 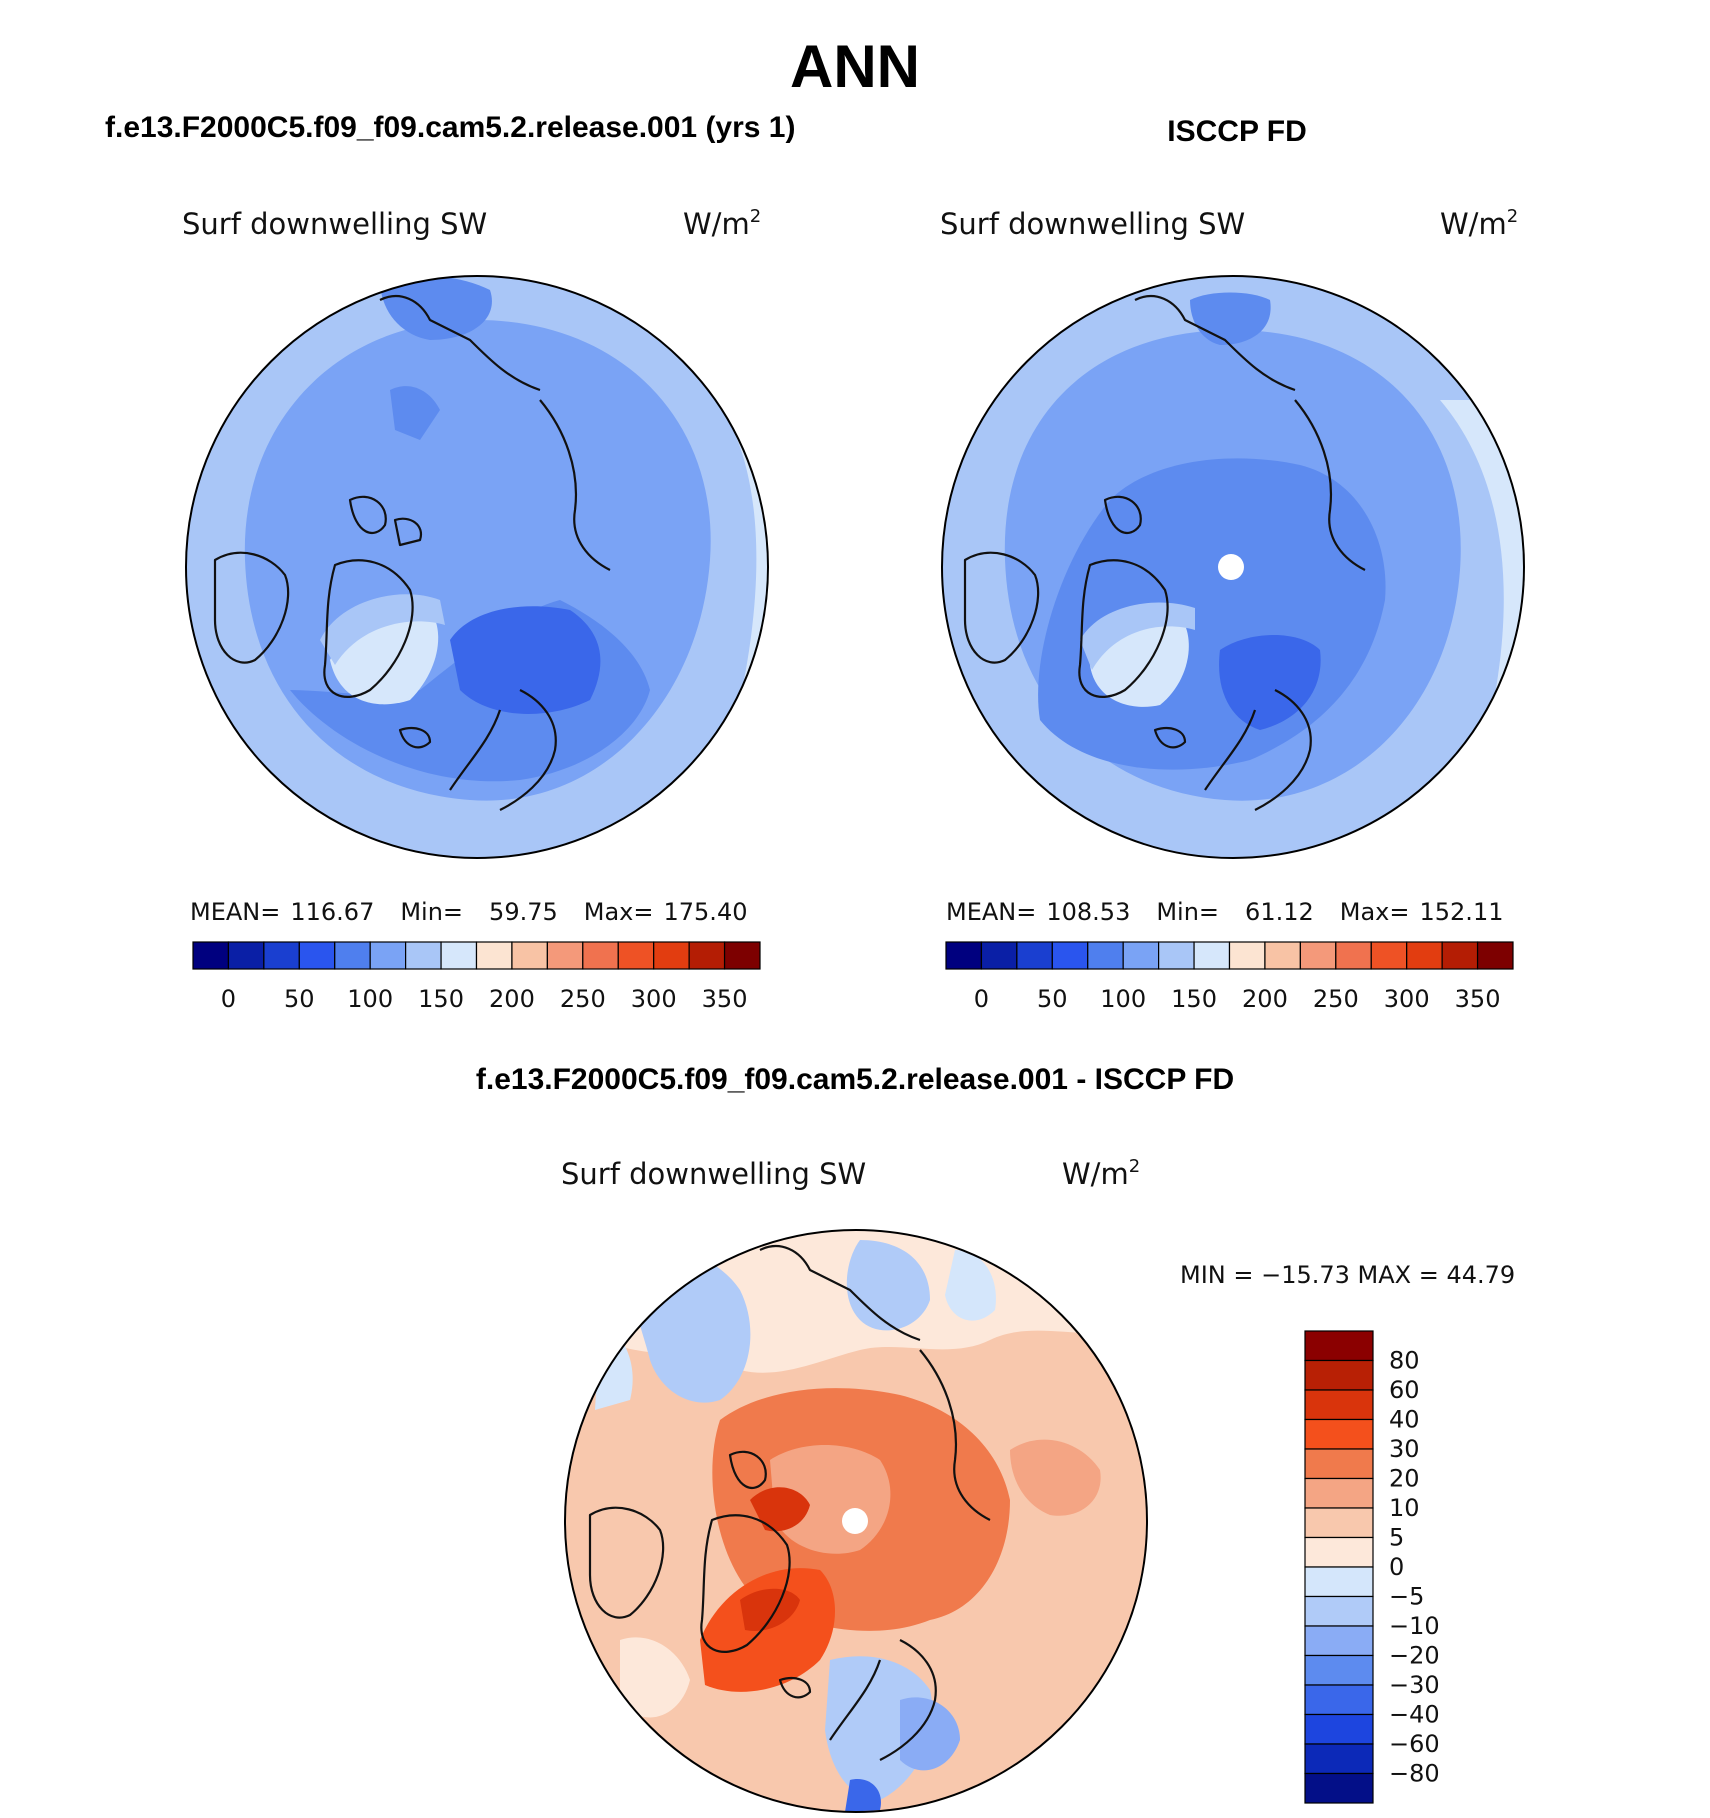 I want to click on obs-units-label: W/m2, so click(x=1479, y=223).